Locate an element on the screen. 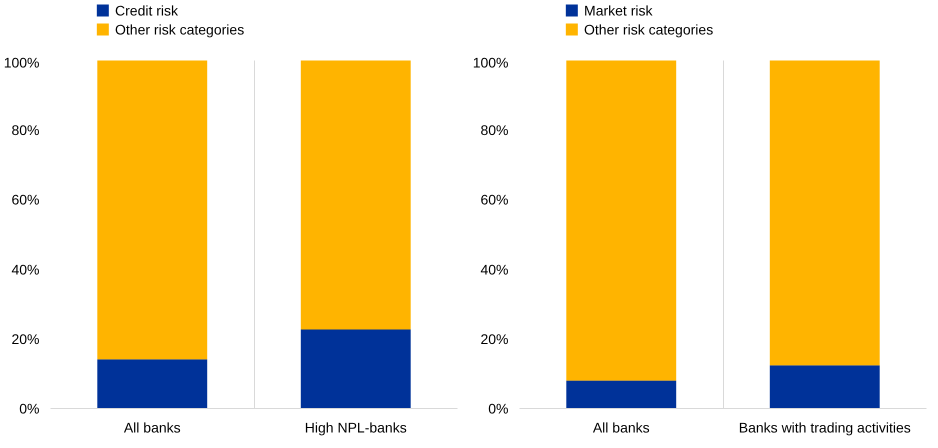 The width and height of the screenshot is (938, 448). legend-label: Credit risk is located at coordinates (147, 10).